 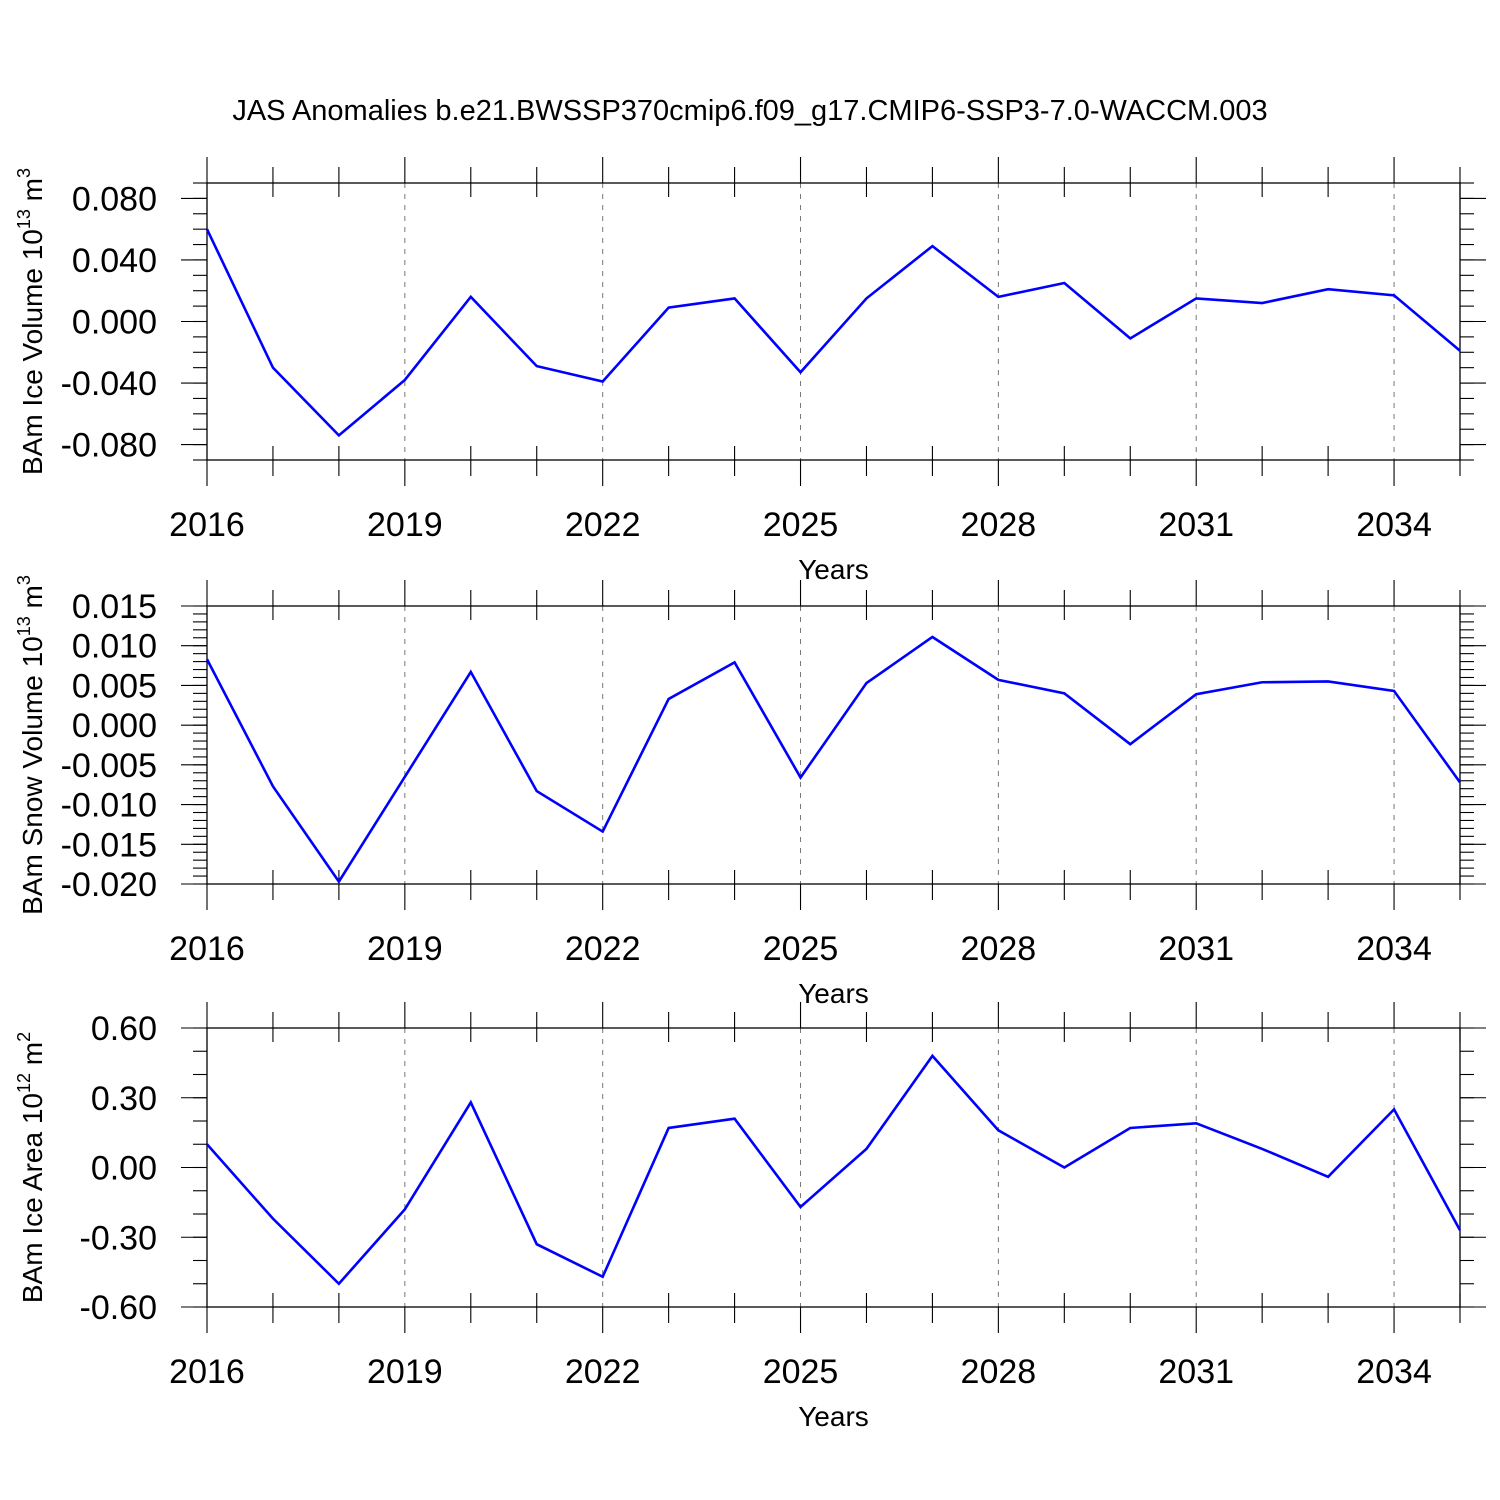 I want to click on y-axis-label: BAm Snow Volume 1013 m3, so click(x=31, y=745).